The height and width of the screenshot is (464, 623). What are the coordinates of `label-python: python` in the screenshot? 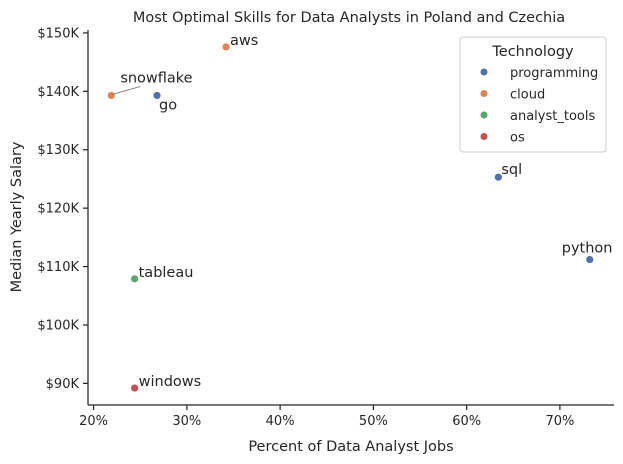 It's located at (587, 249).